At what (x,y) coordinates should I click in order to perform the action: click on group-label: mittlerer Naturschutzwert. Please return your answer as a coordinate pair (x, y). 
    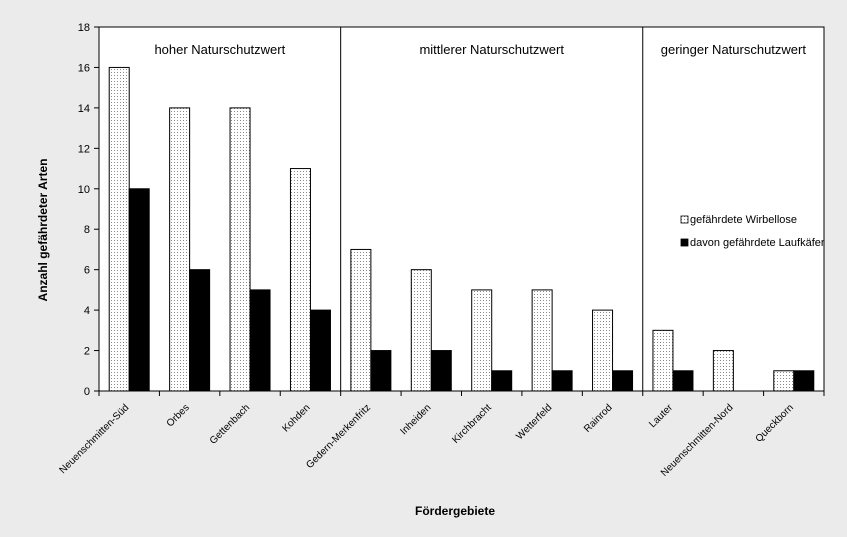
    Looking at the image, I should click on (491, 49).